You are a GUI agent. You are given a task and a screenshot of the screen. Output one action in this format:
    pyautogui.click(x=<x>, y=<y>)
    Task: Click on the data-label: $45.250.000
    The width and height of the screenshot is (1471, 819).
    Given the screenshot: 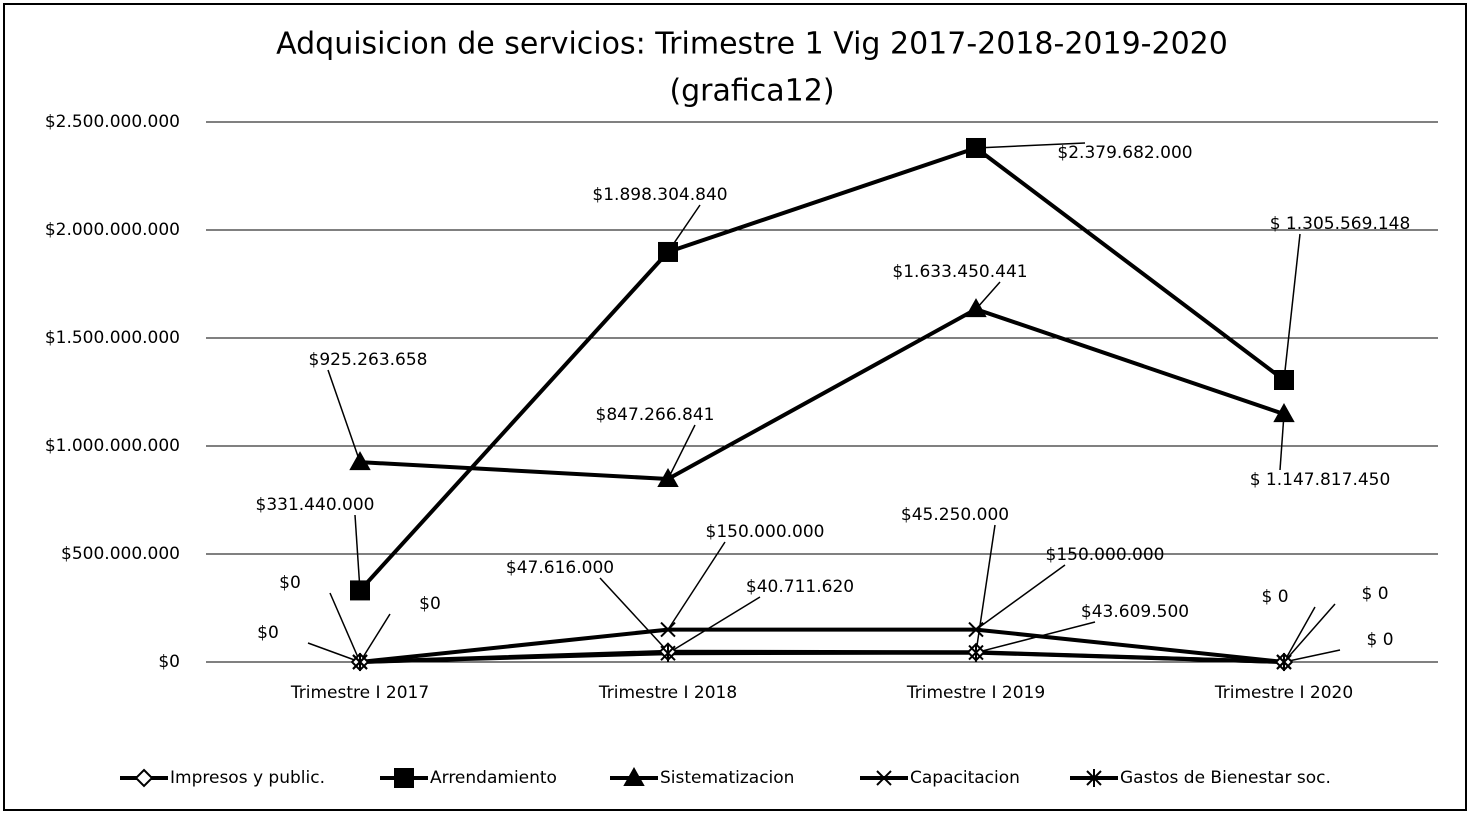 What is the action you would take?
    pyautogui.click(x=955, y=515)
    